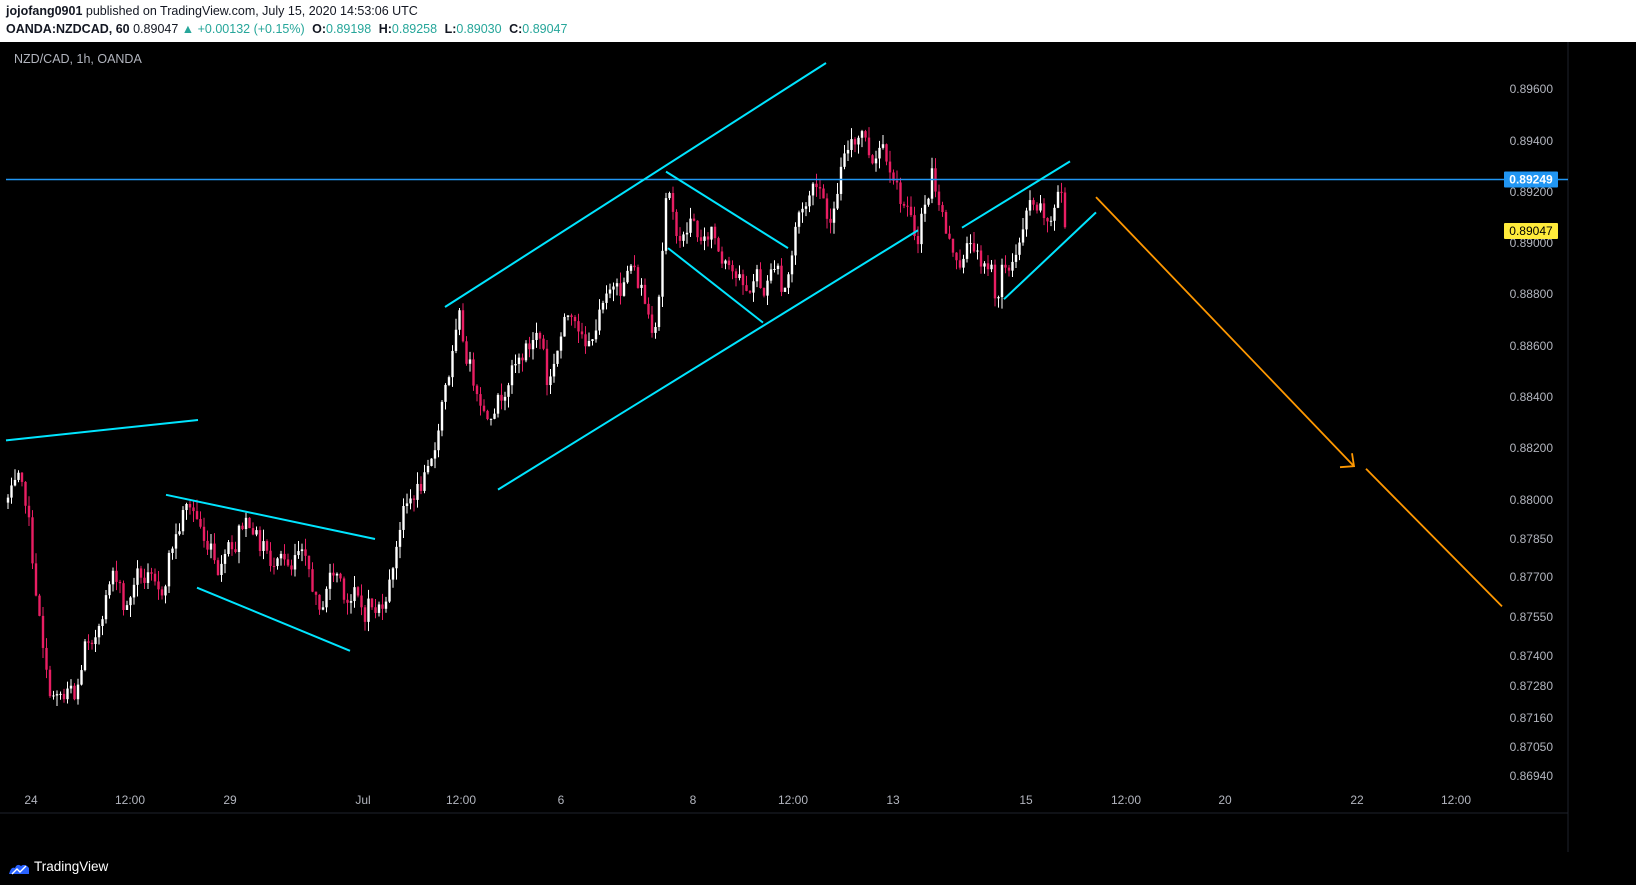 This screenshot has width=1636, height=885. What do you see at coordinates (243, 29) in the screenshot?
I see `price-change: ▲ +0.00132 (+0.15%)` at bounding box center [243, 29].